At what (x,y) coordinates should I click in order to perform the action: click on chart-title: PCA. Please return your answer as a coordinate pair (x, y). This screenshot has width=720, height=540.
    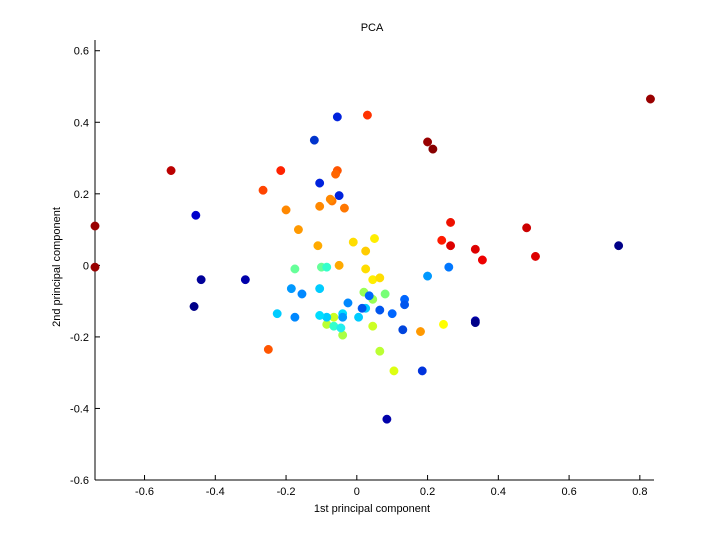
    Looking at the image, I should click on (372, 28).